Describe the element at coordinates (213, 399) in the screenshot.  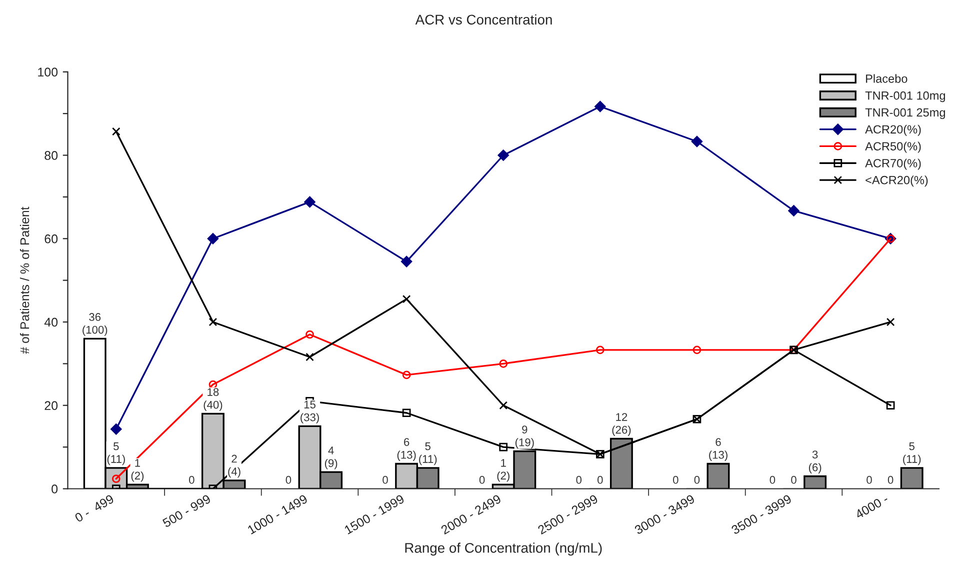
I see `data-label: 18 (40)` at that location.